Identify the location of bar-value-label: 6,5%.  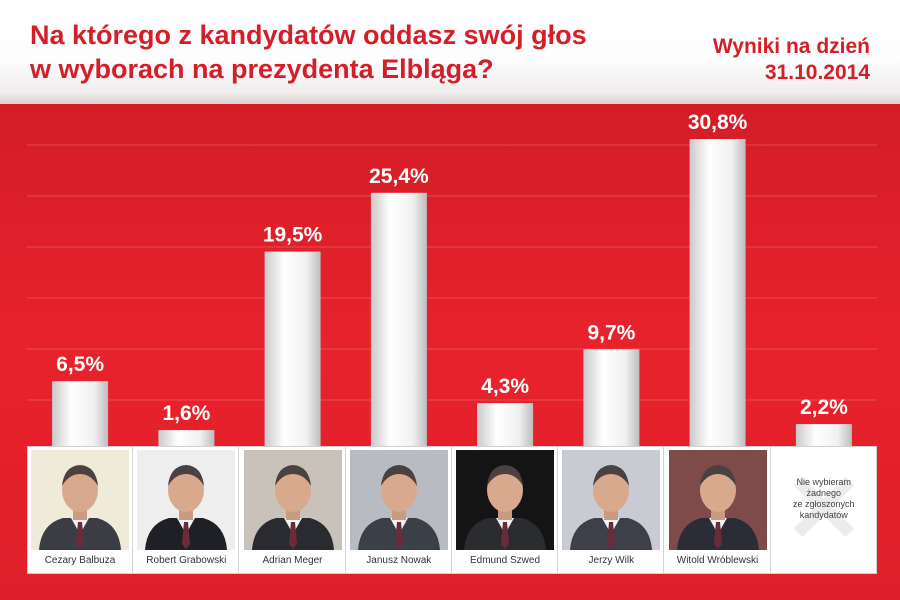
(80, 364).